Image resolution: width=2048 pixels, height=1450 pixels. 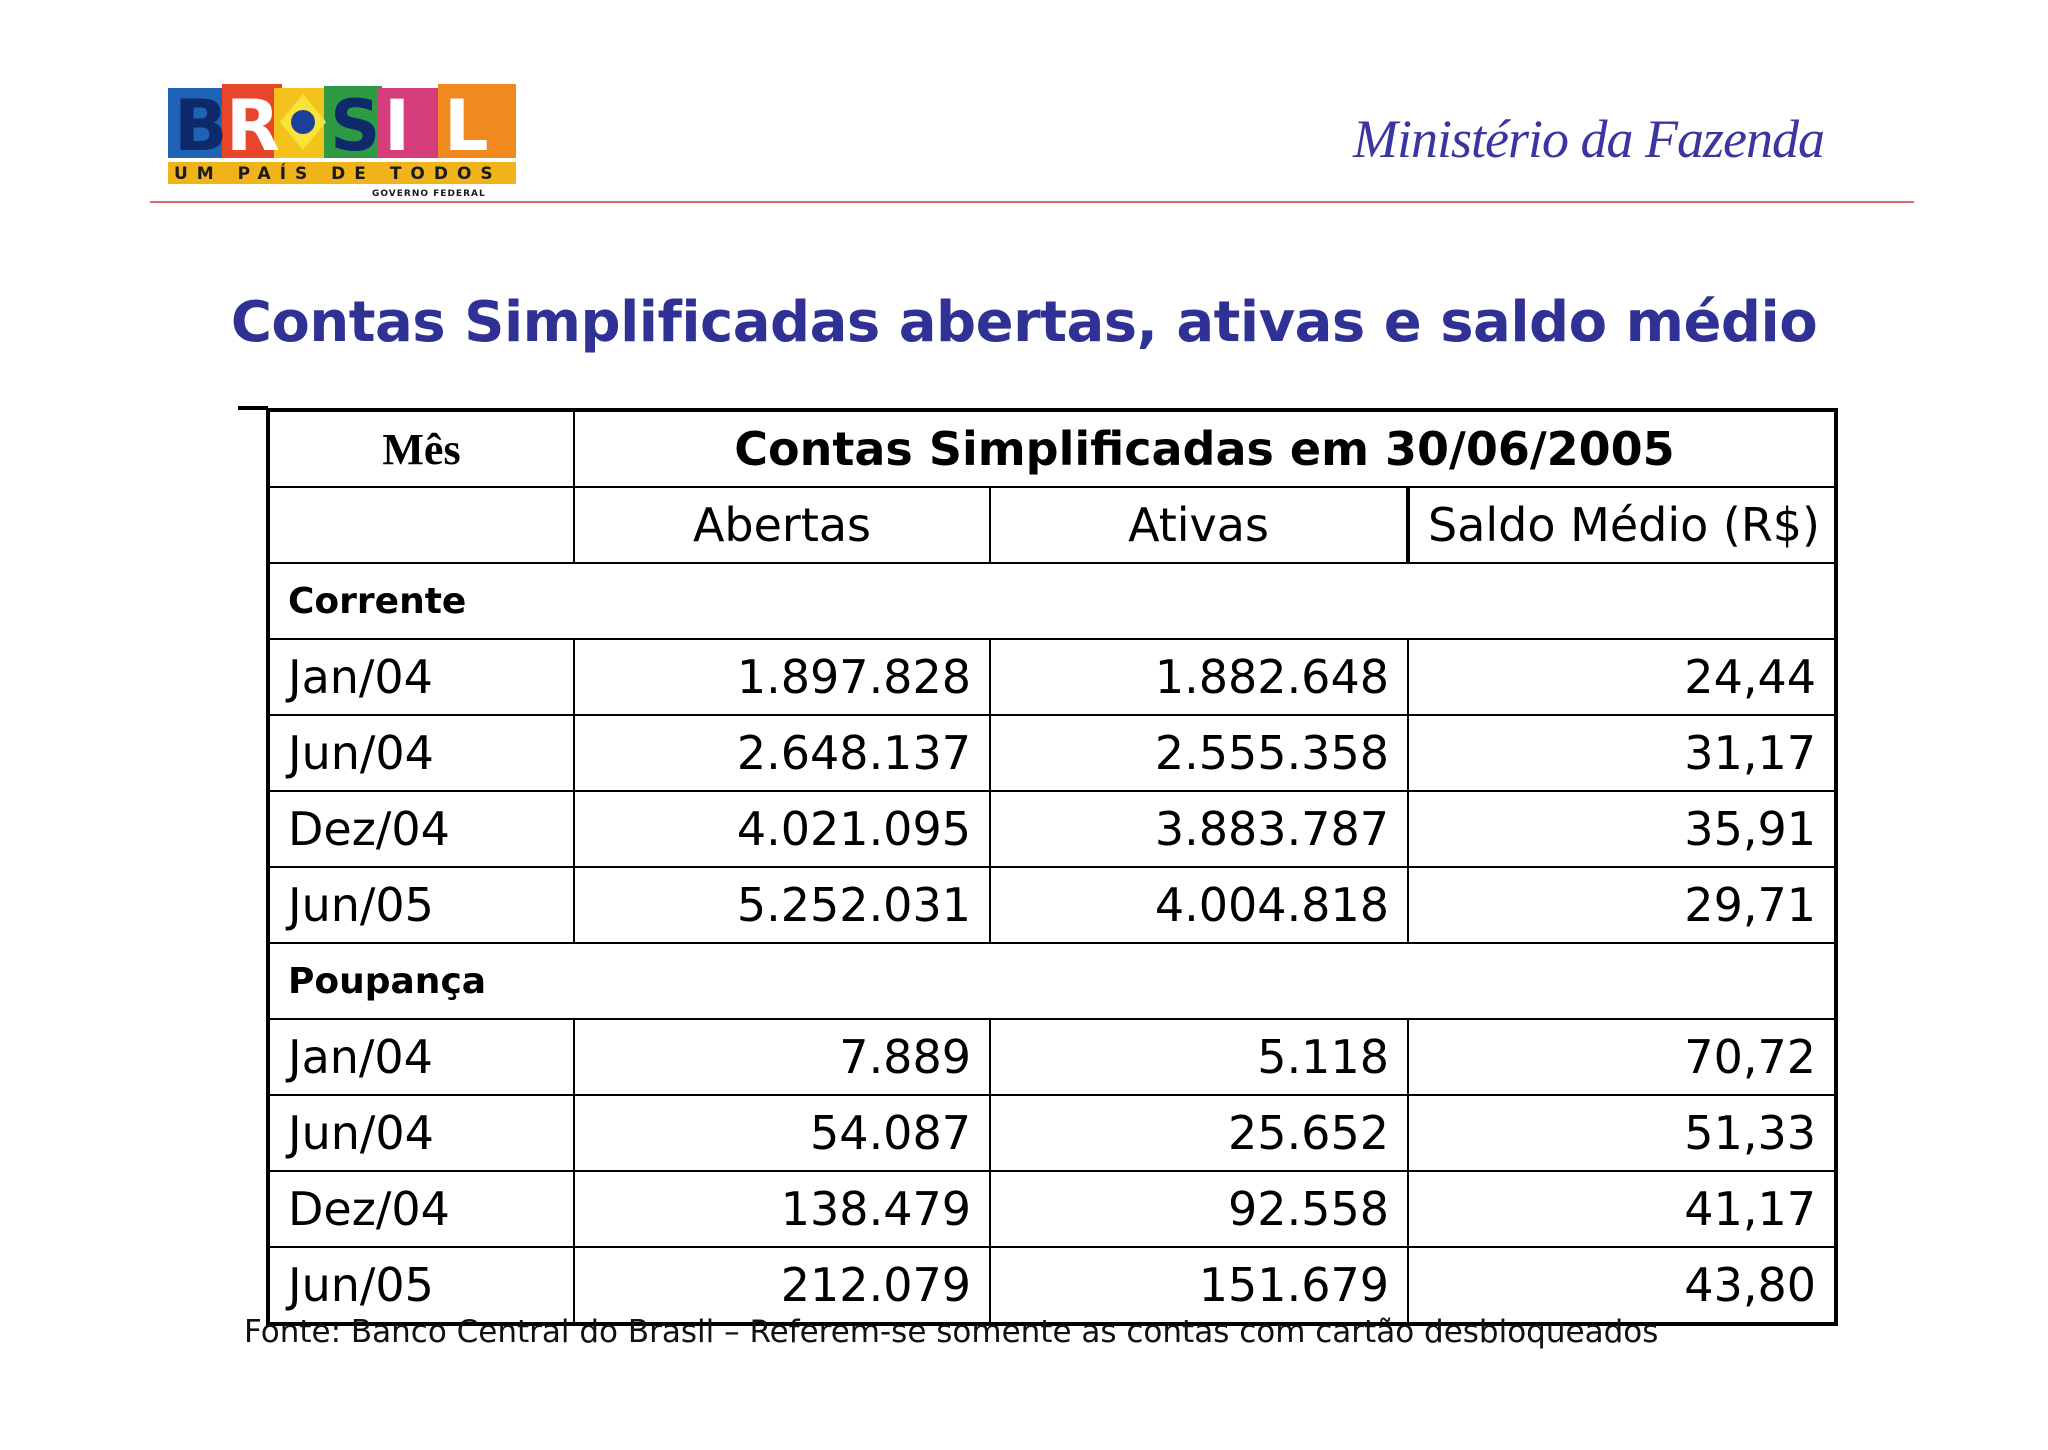 I want to click on saldo-cell: 41,17, so click(x=1622, y=1209).